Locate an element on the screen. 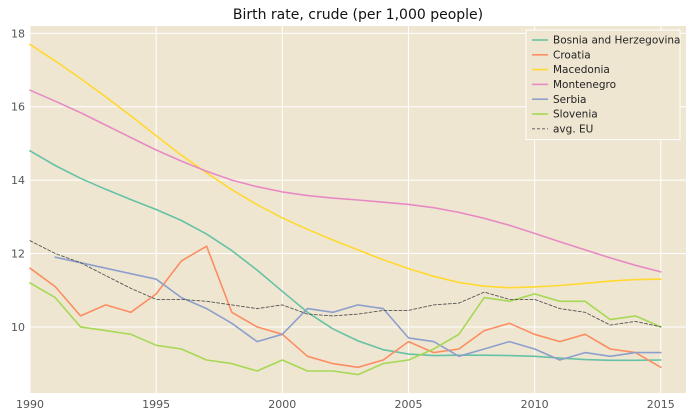  y-tick-label-10: 10 is located at coordinates (18, 327).